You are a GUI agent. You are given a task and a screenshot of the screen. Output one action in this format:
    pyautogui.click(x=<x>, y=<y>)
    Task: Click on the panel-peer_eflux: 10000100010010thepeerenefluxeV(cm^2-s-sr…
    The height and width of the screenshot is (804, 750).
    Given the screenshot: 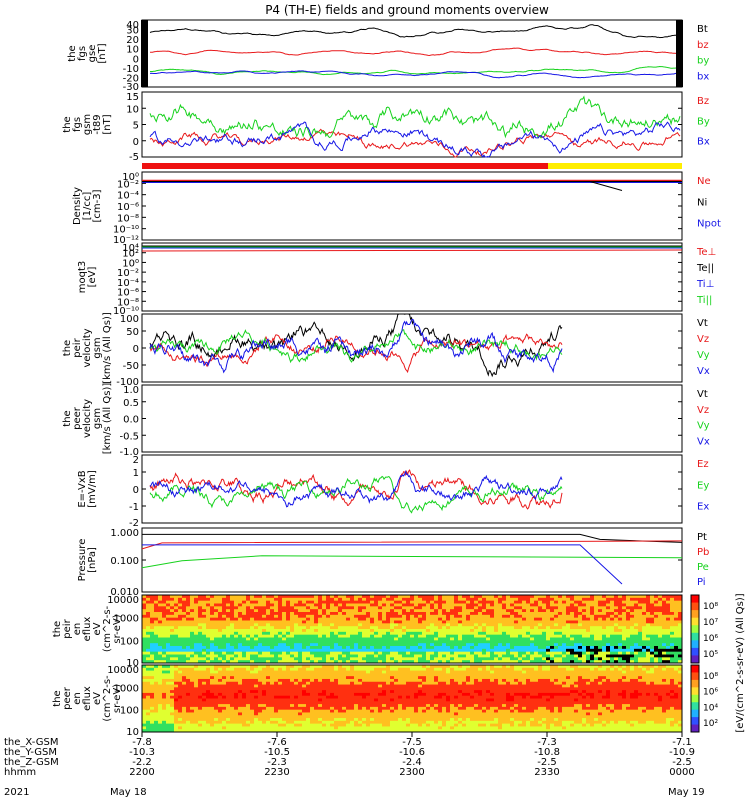 What is the action you would take?
    pyautogui.click(x=385, y=701)
    